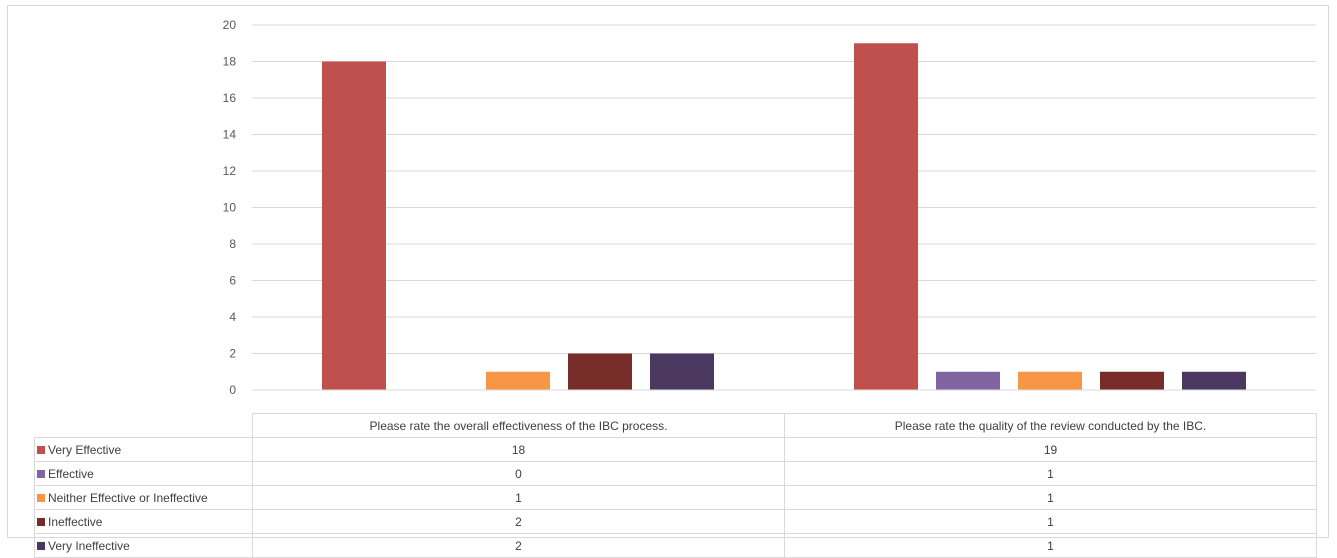  Describe the element at coordinates (232, 317) in the screenshot. I see `y-tick-label: 4` at that location.